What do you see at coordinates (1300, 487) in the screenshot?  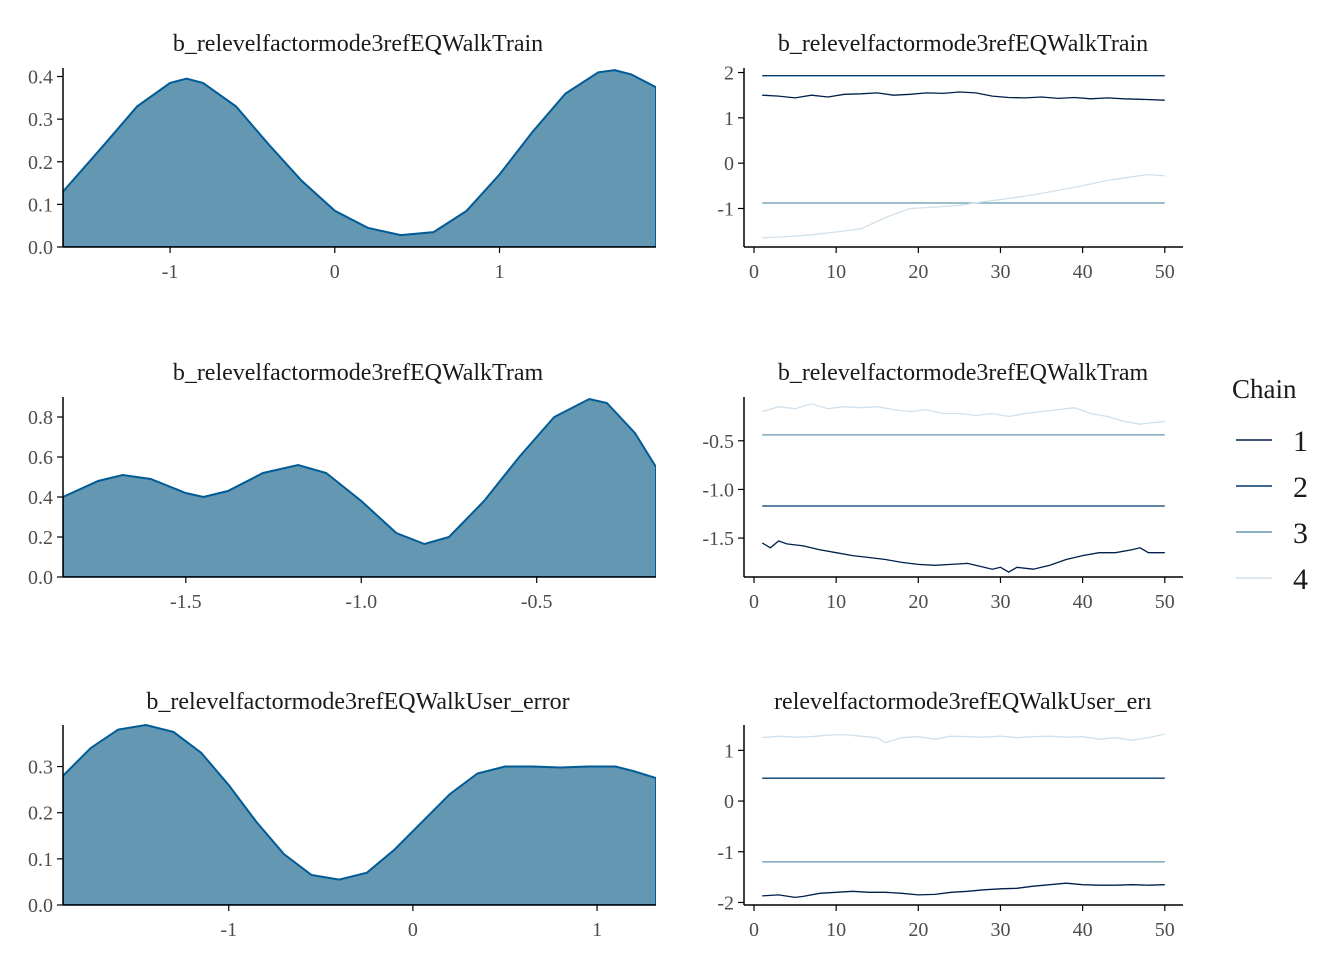 I see `legend-label-2: 2` at bounding box center [1300, 487].